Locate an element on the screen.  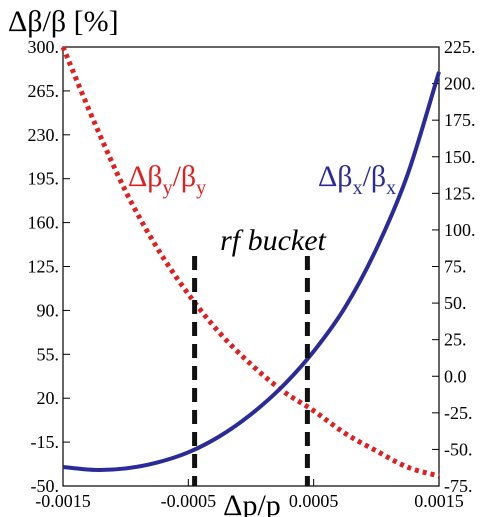
series-label-beta-y-mid: /β is located at coordinates (185, 176).